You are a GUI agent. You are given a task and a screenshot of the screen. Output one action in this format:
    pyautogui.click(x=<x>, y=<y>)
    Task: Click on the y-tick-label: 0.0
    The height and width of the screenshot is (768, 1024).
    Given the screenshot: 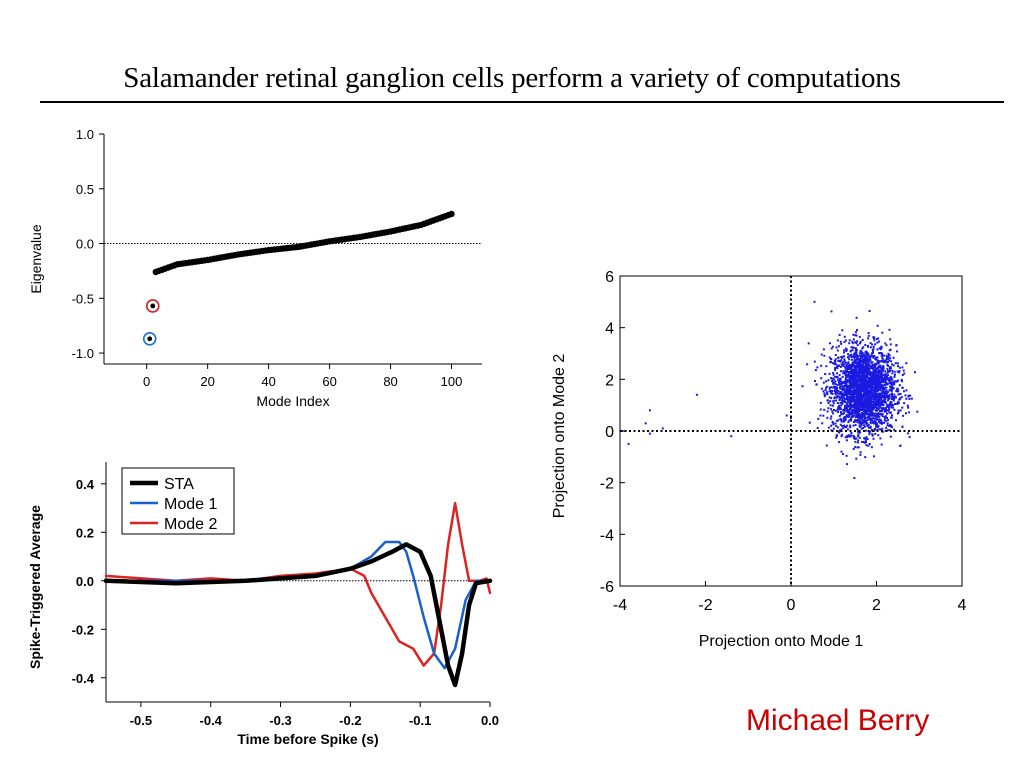 What is the action you would take?
    pyautogui.click(x=85, y=244)
    